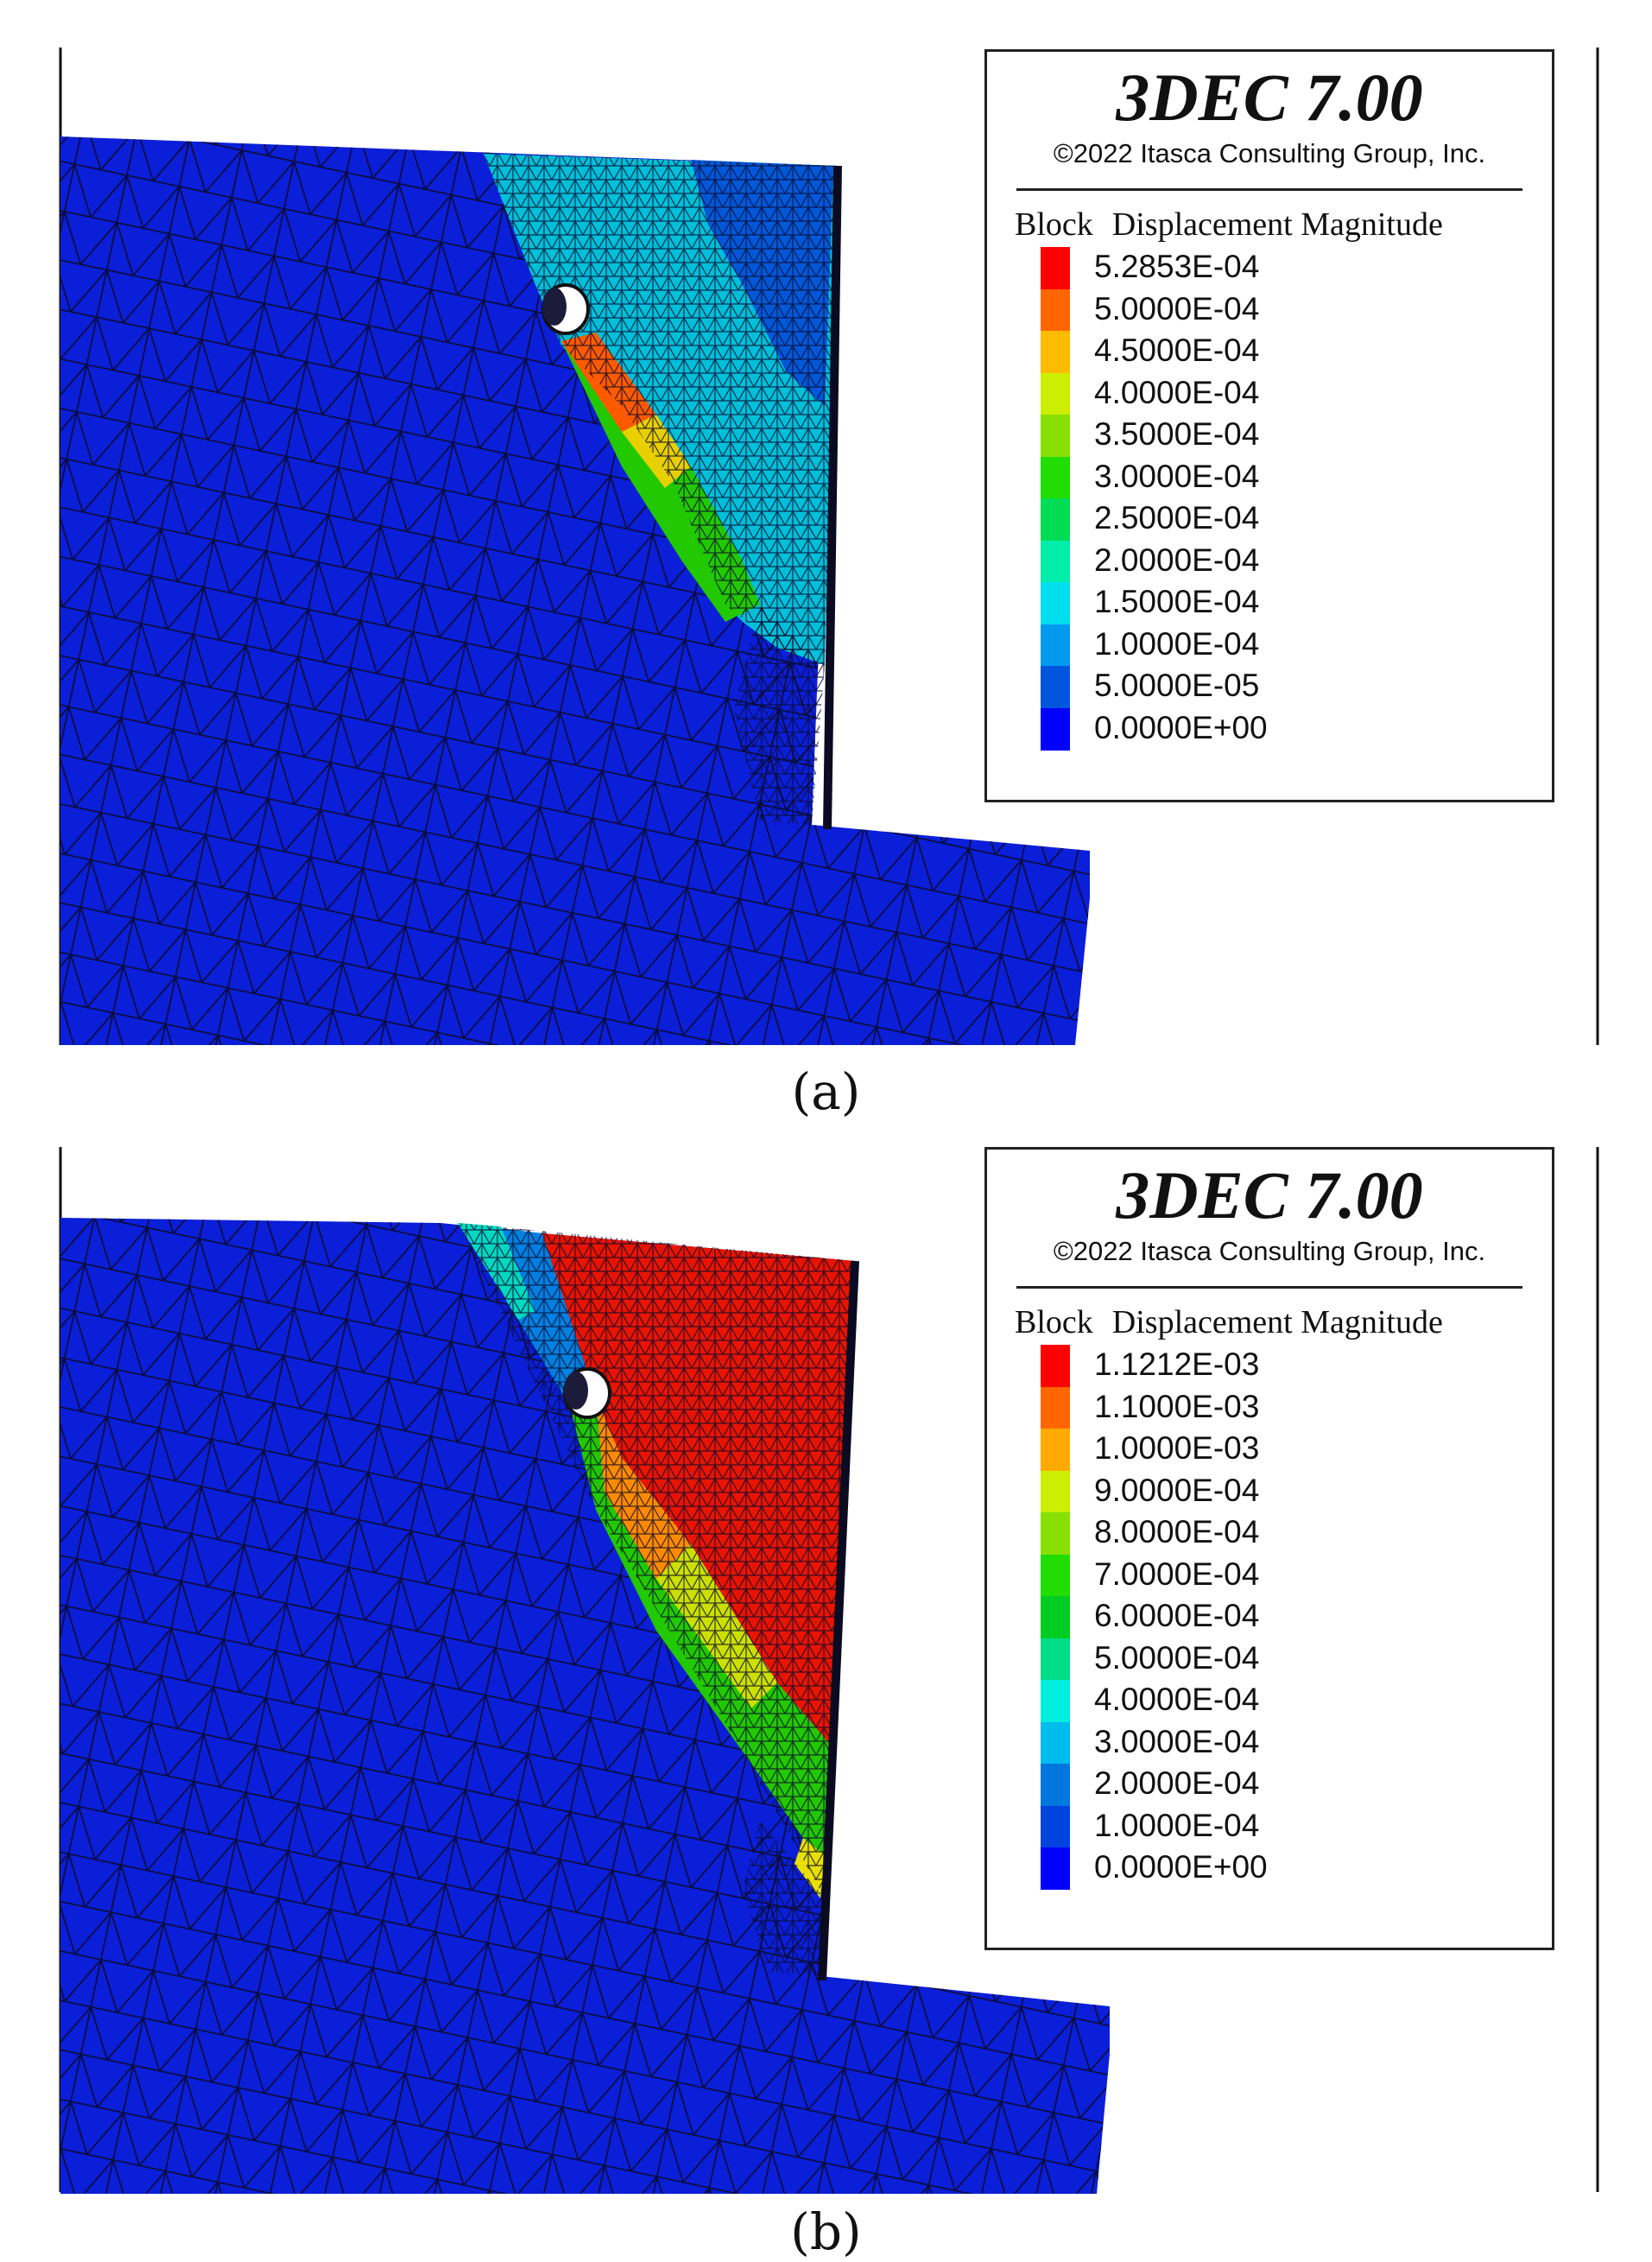  Describe the element at coordinates (1177, 685) in the screenshot. I see `legend-item-label: 5.0000E-05` at that location.